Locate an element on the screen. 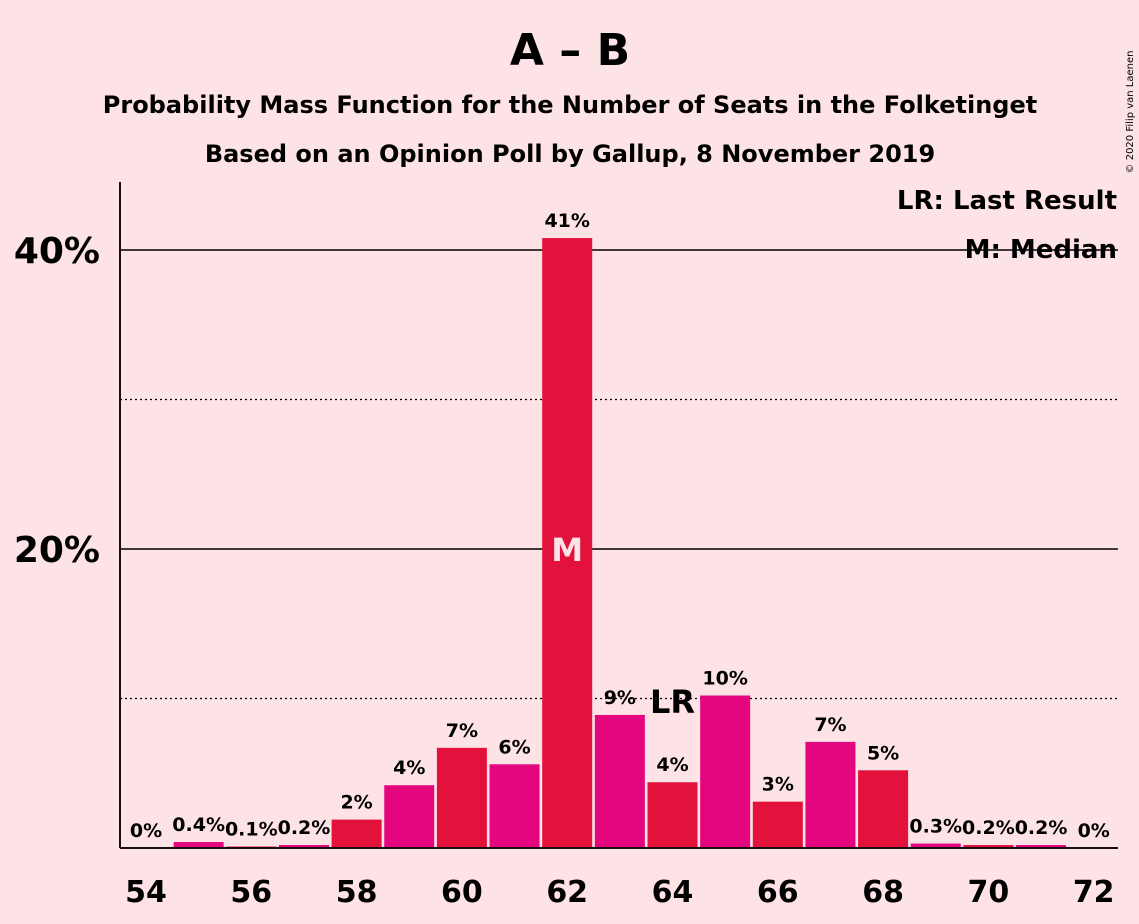 This screenshot has width=1139, height=924. x-tick-label: 56 is located at coordinates (251, 892).